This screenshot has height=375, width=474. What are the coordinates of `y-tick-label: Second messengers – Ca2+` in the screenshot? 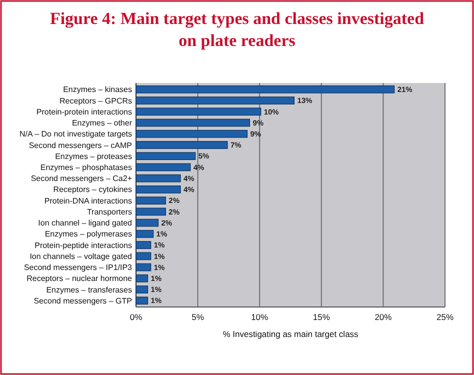 It's located at (81, 179).